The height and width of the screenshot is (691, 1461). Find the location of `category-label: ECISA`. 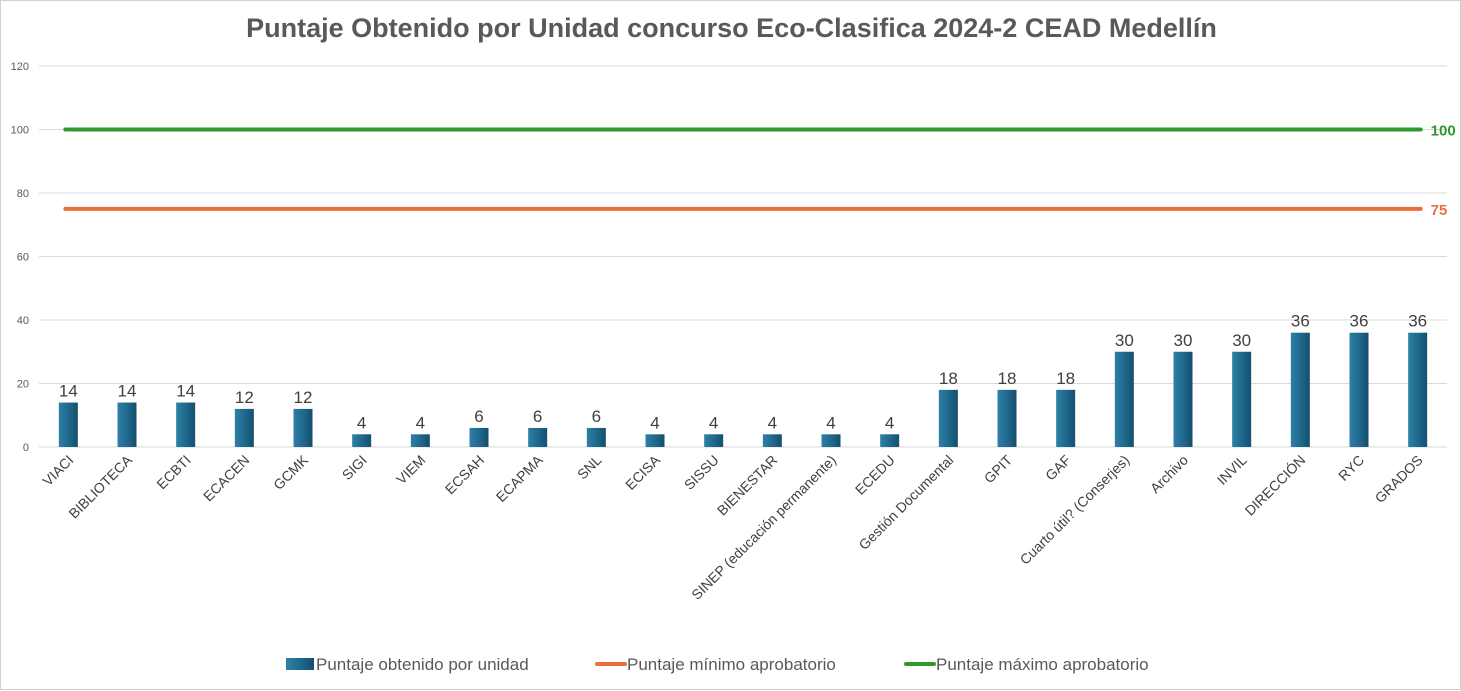

category-label: ECISA is located at coordinates (642, 471).